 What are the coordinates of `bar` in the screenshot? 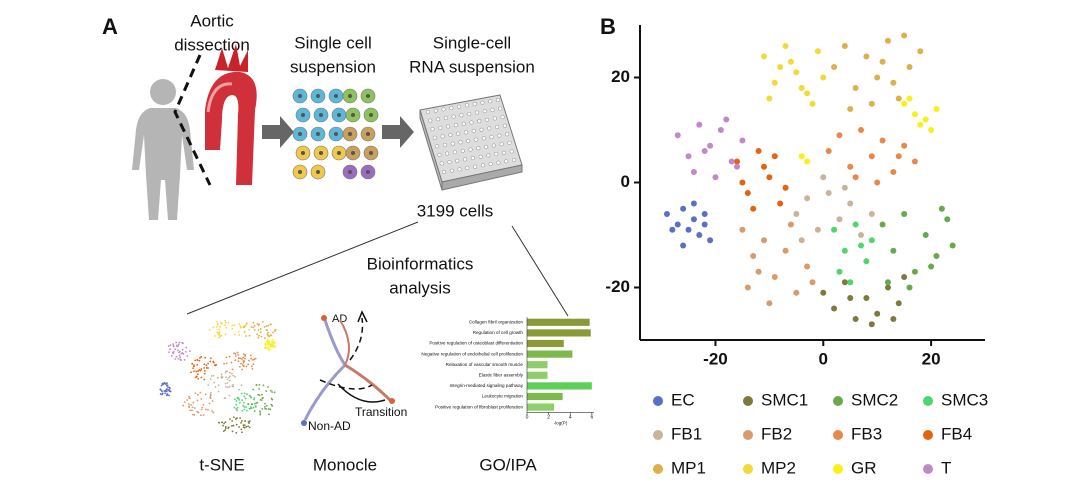 It's located at (550, 354).